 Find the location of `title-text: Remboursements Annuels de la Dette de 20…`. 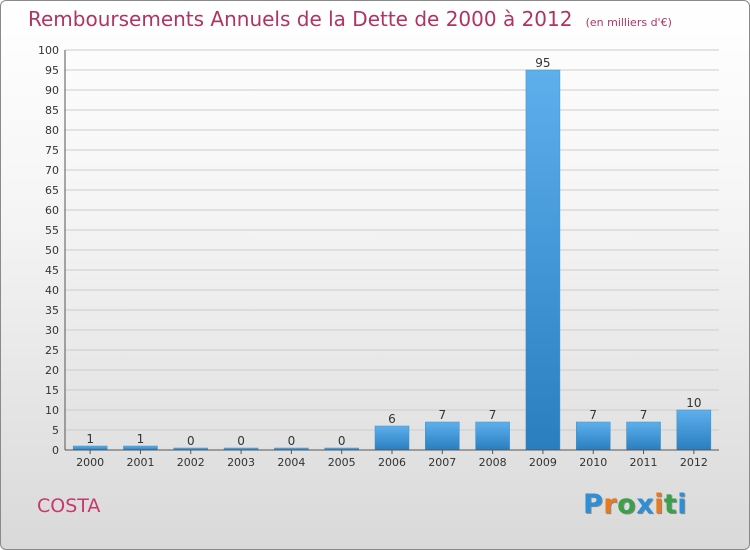

title-text: Remboursements Annuels de la Dette de 20… is located at coordinates (300, 19).